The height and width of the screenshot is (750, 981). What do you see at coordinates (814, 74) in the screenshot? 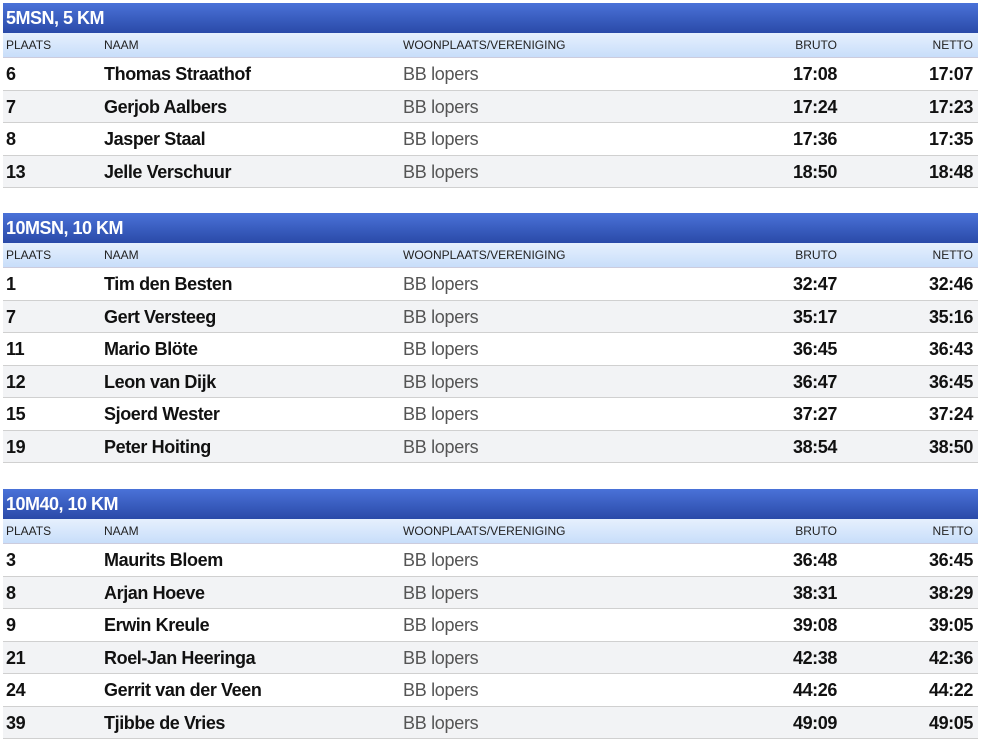
I see `cell-bruto: 17:08` at bounding box center [814, 74].